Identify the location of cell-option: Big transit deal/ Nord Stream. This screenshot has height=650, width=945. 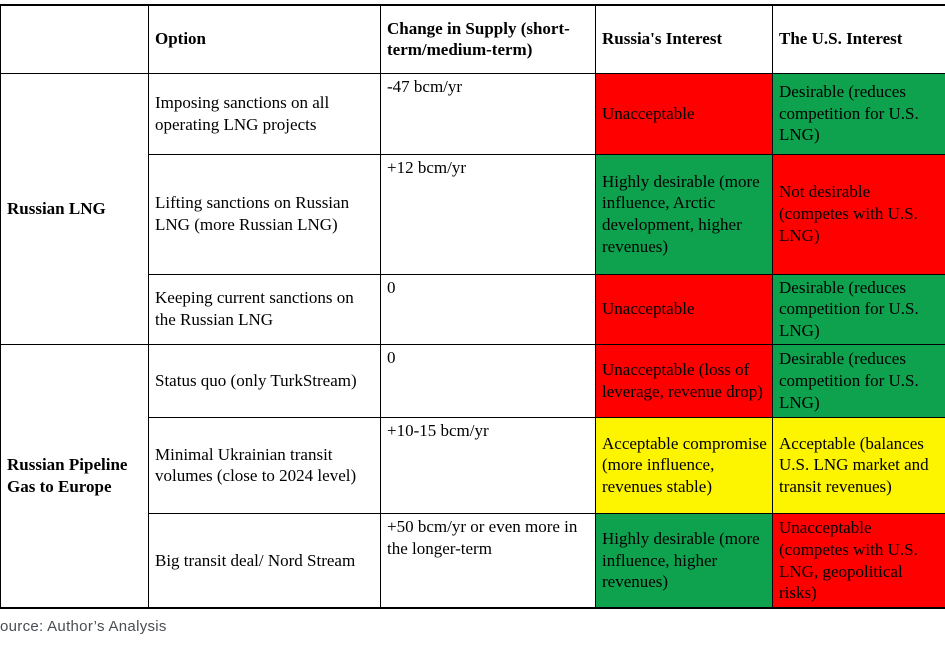
(264, 560).